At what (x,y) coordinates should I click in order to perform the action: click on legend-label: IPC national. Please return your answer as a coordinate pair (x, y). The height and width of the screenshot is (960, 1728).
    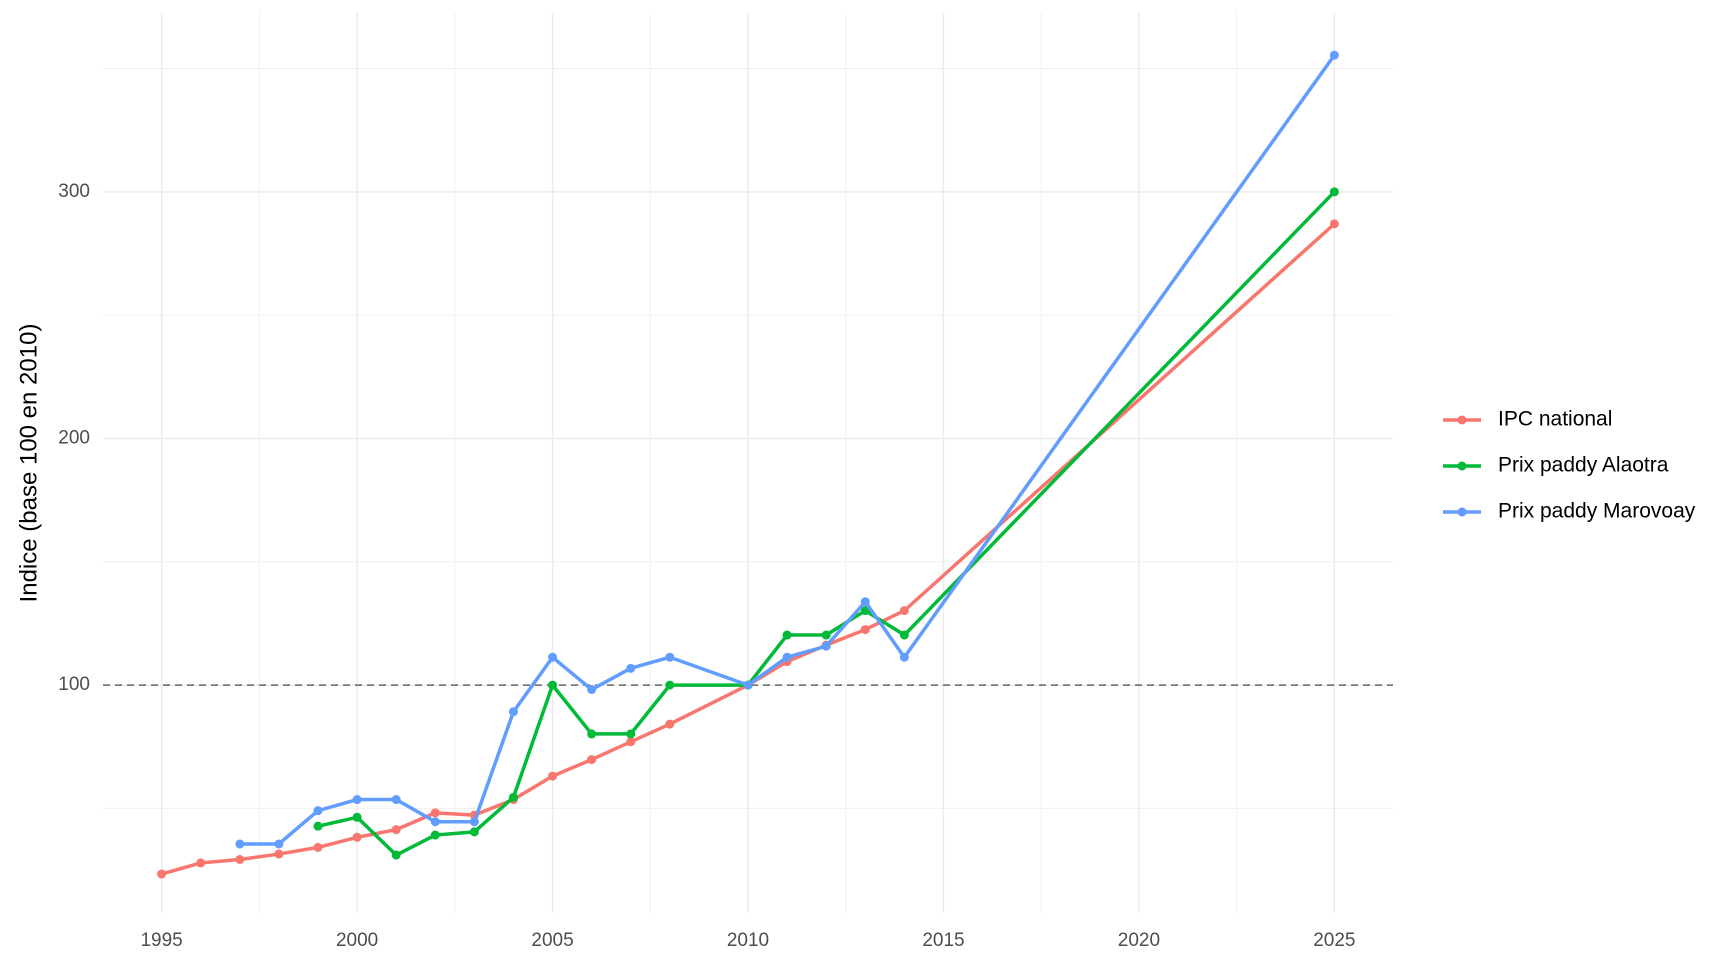
    Looking at the image, I should click on (1555, 419).